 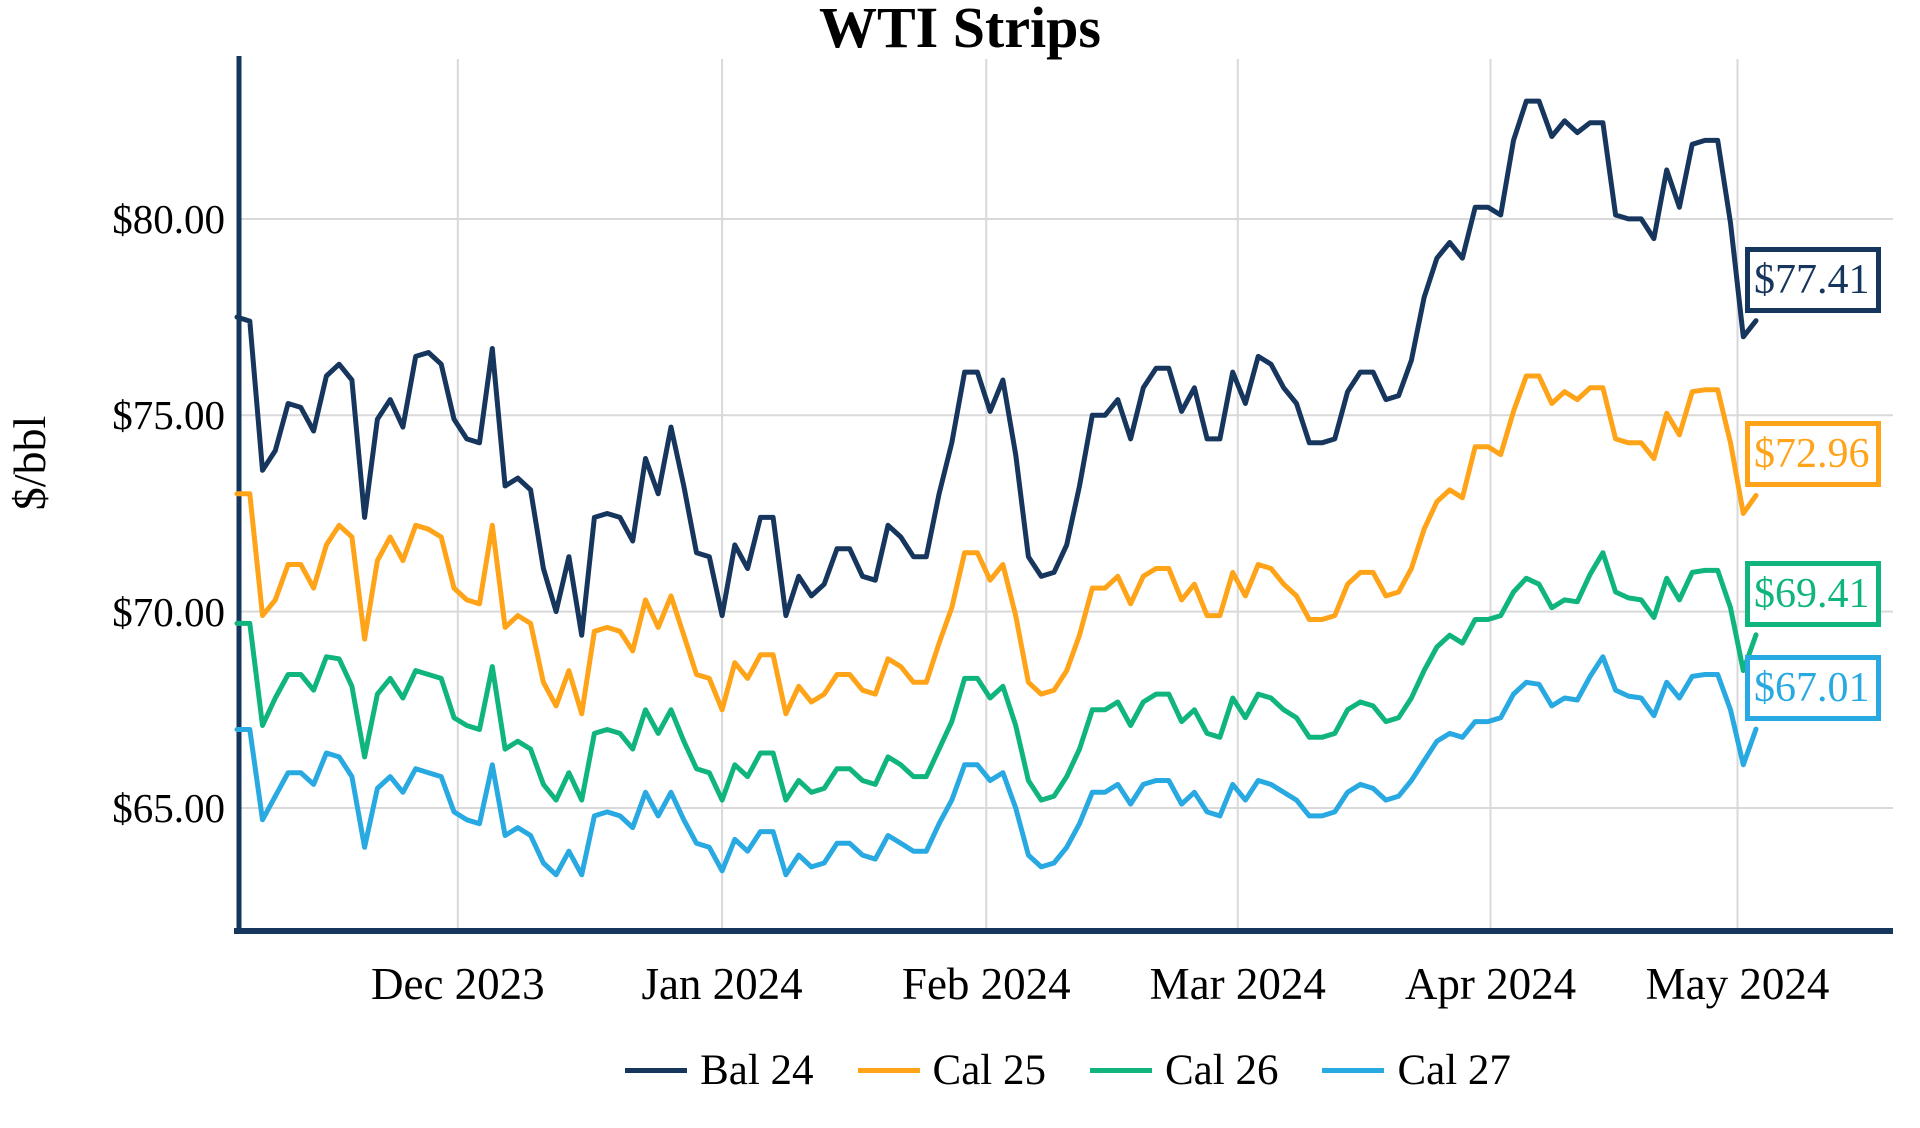 I want to click on legend-item-cal-25: Cal 25, so click(x=951, y=1070).